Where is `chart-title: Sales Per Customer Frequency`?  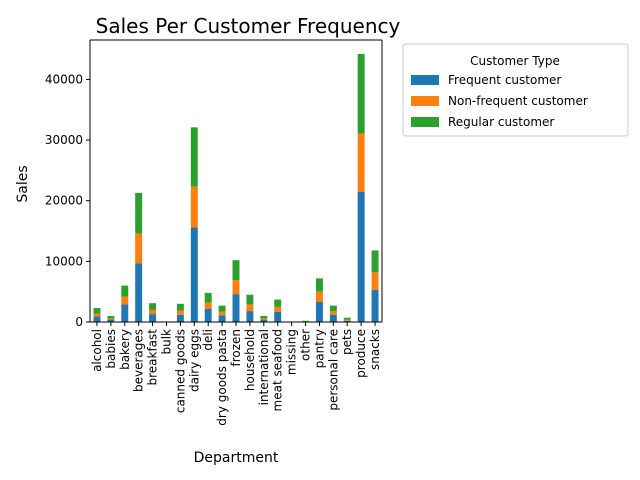 chart-title: Sales Per Customer Frequency is located at coordinates (248, 26).